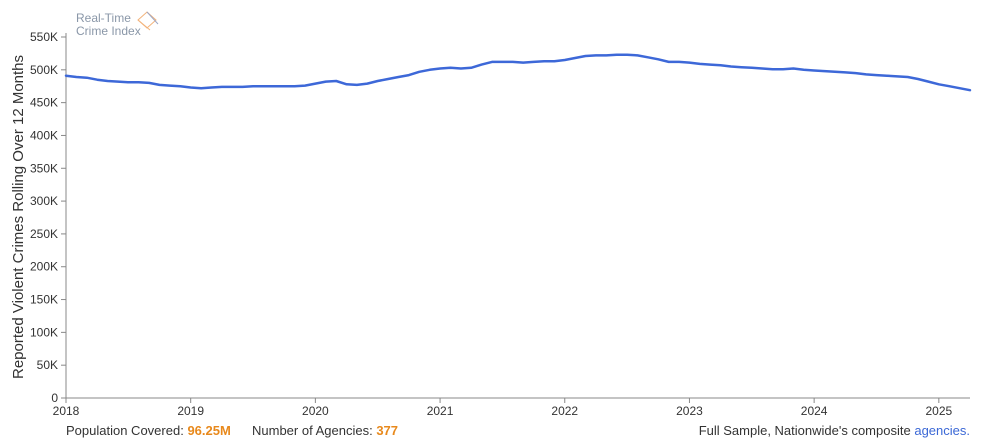 Image resolution: width=1000 pixels, height=446 pixels. I want to click on agencies-link: agencies., so click(942, 430).